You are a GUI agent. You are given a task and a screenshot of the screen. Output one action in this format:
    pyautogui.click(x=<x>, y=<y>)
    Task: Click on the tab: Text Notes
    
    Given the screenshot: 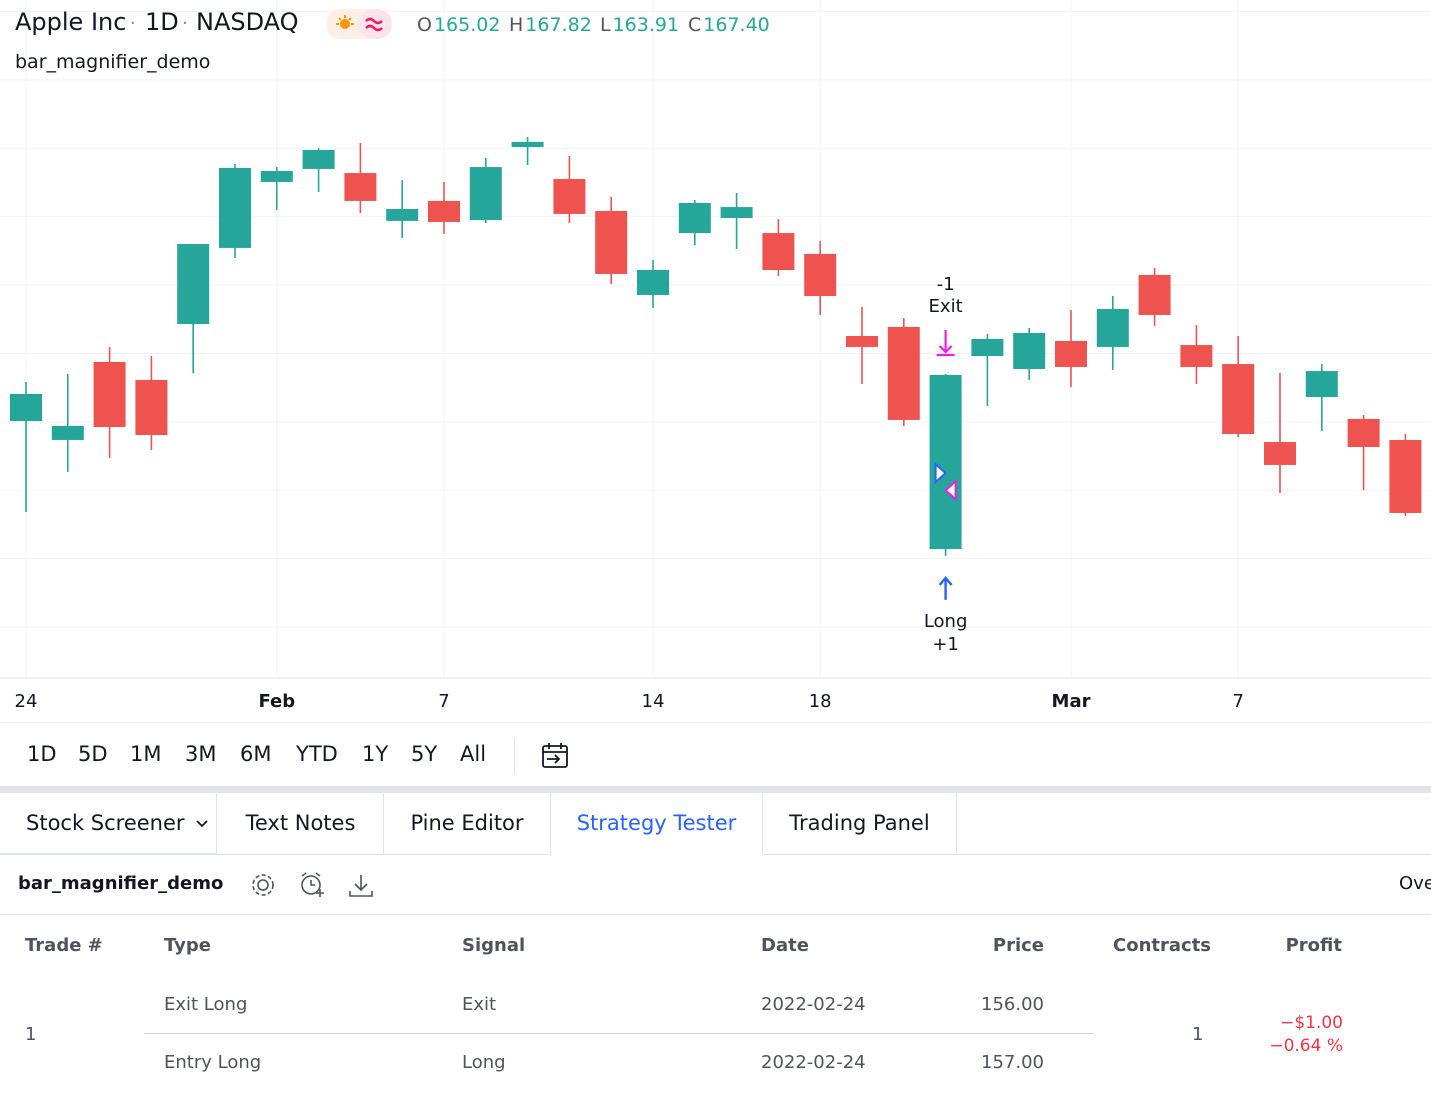 What is the action you would take?
    pyautogui.click(x=301, y=824)
    